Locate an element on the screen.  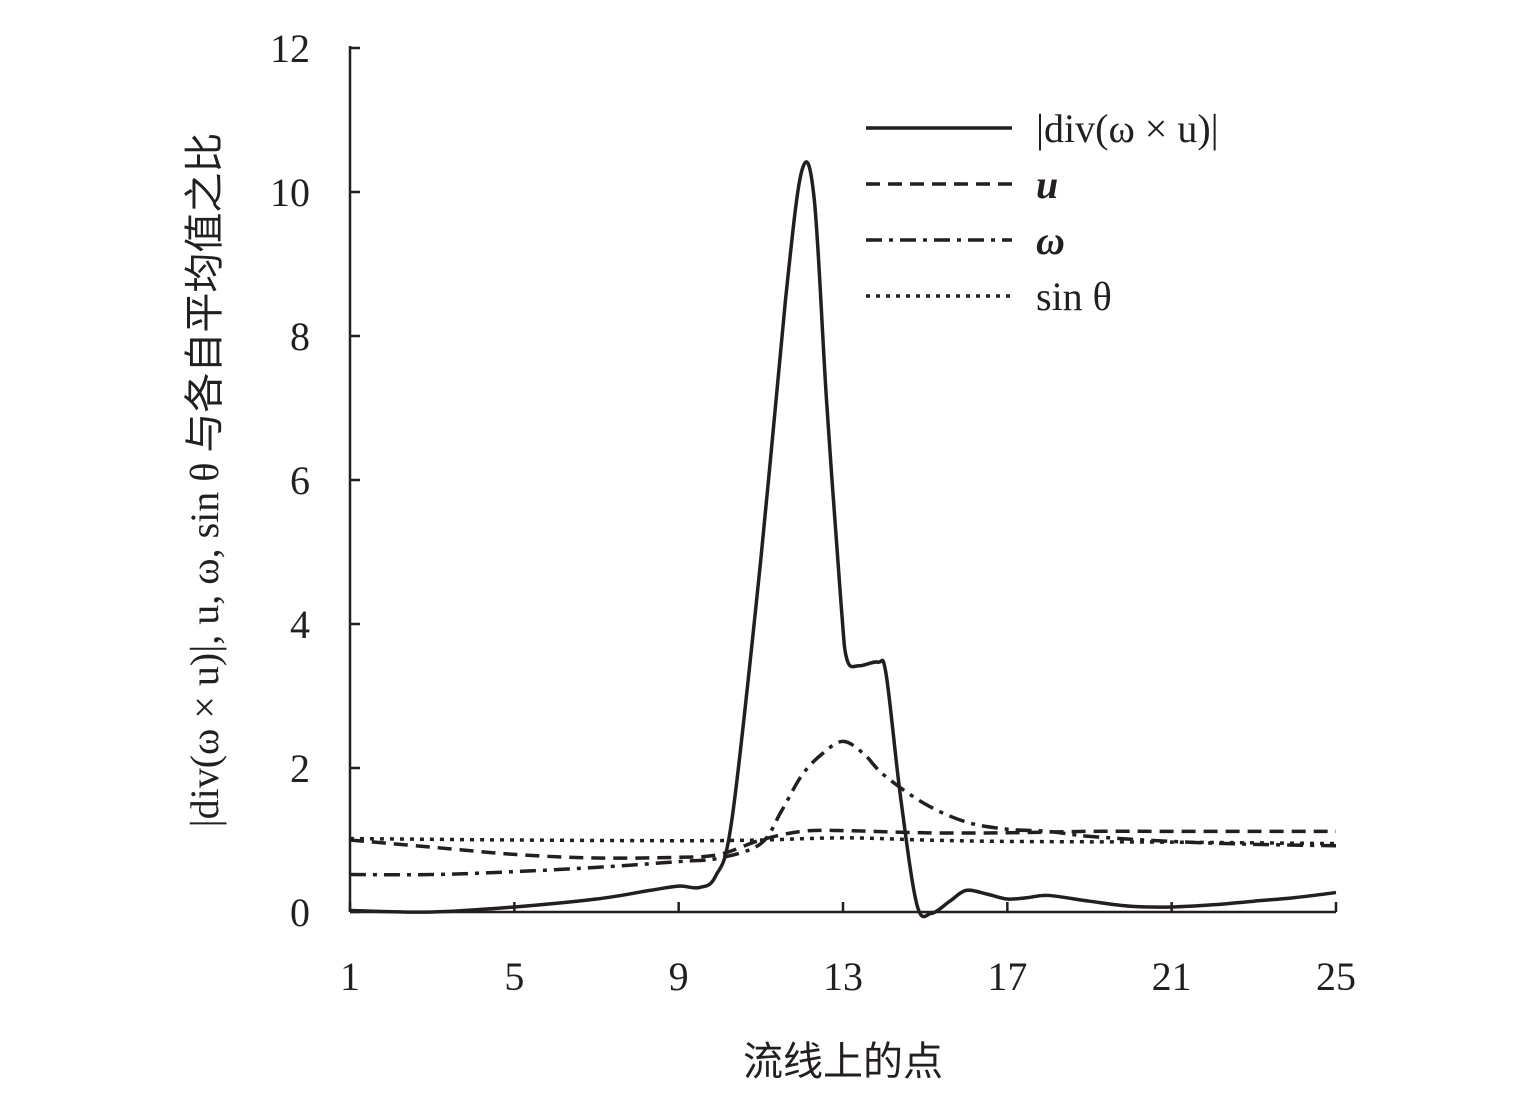
x-tick-label: 9 is located at coordinates (679, 976).